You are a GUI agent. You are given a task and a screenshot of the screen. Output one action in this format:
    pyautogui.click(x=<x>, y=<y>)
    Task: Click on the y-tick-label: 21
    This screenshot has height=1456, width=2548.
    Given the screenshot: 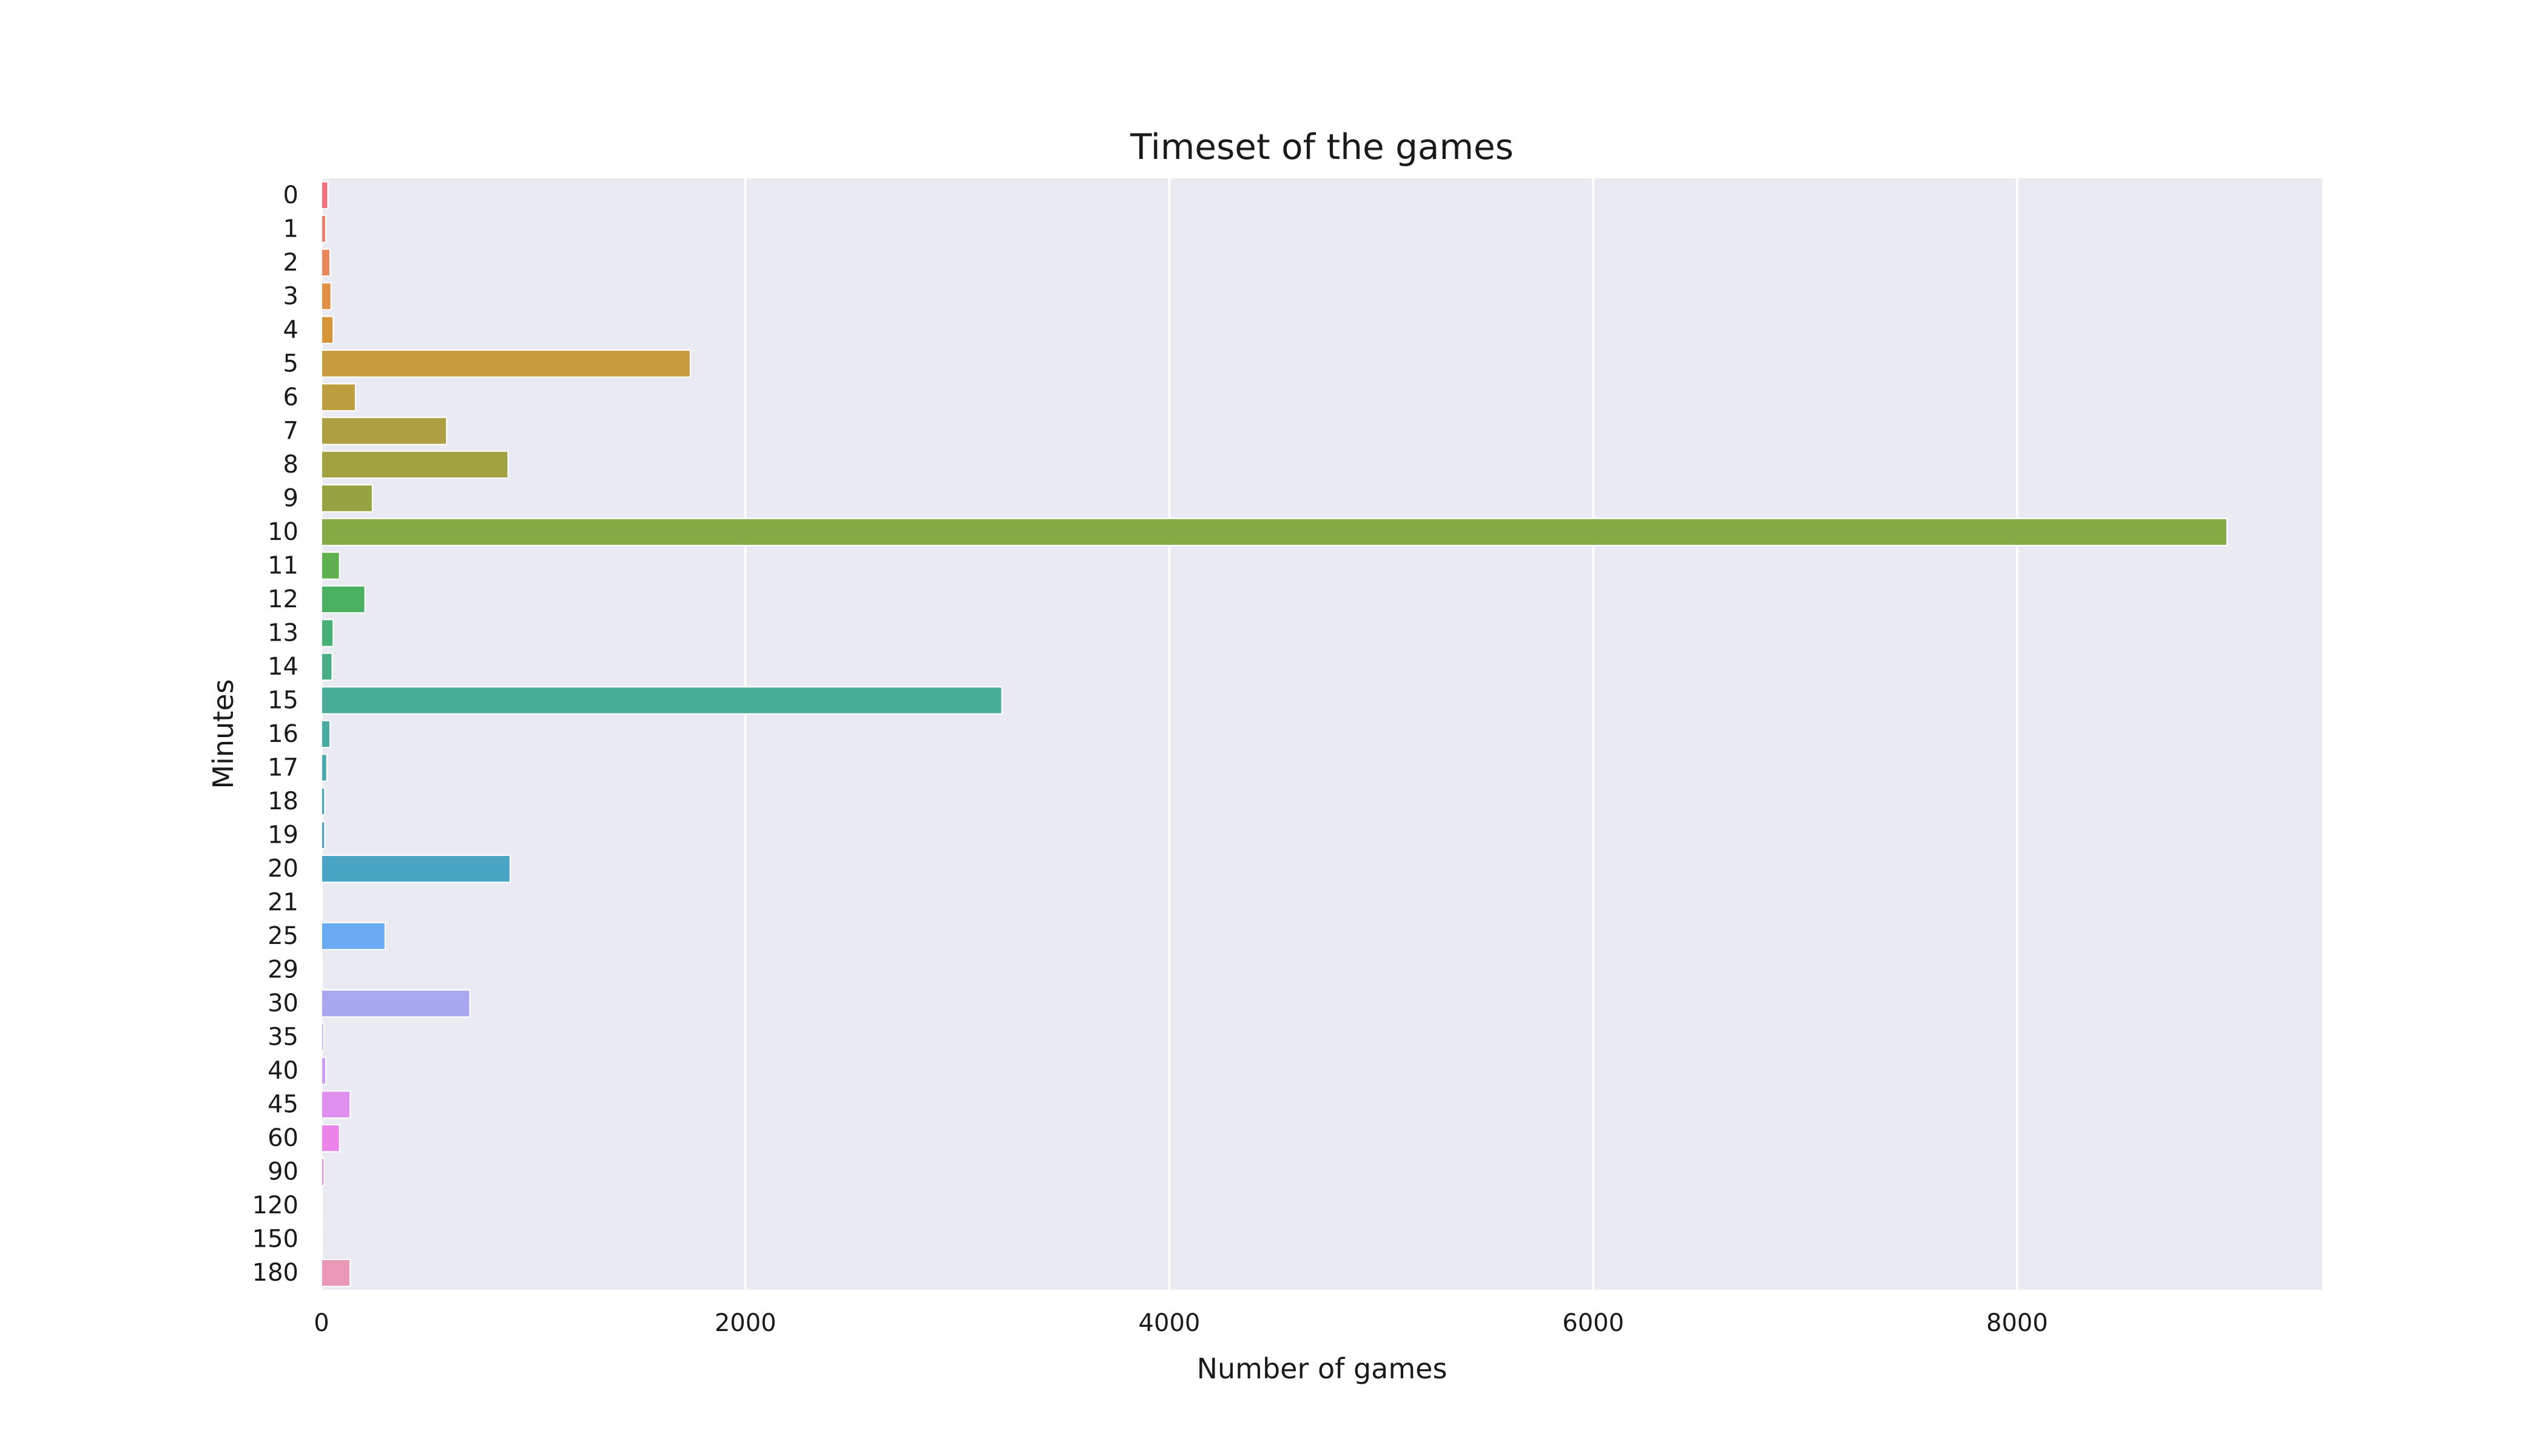 What is the action you would take?
    pyautogui.click(x=283, y=903)
    